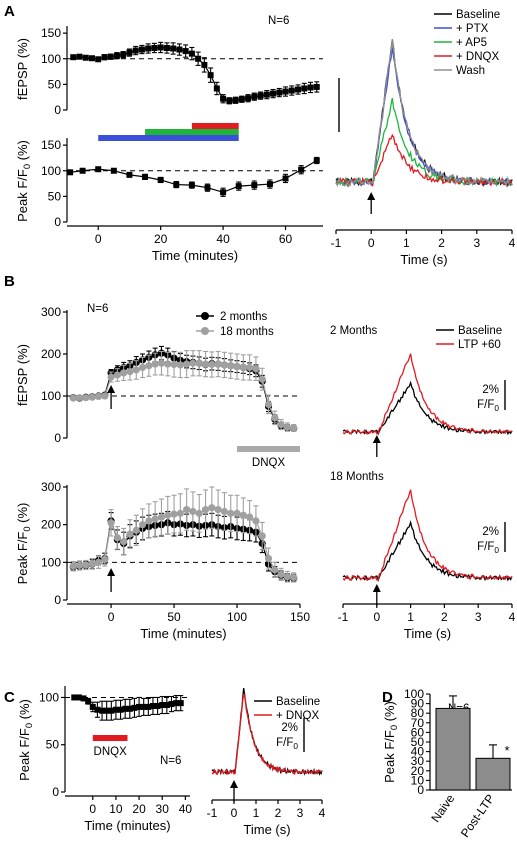 This screenshot has width=517, height=850. I want to click on significance-marker: *, so click(506, 750).